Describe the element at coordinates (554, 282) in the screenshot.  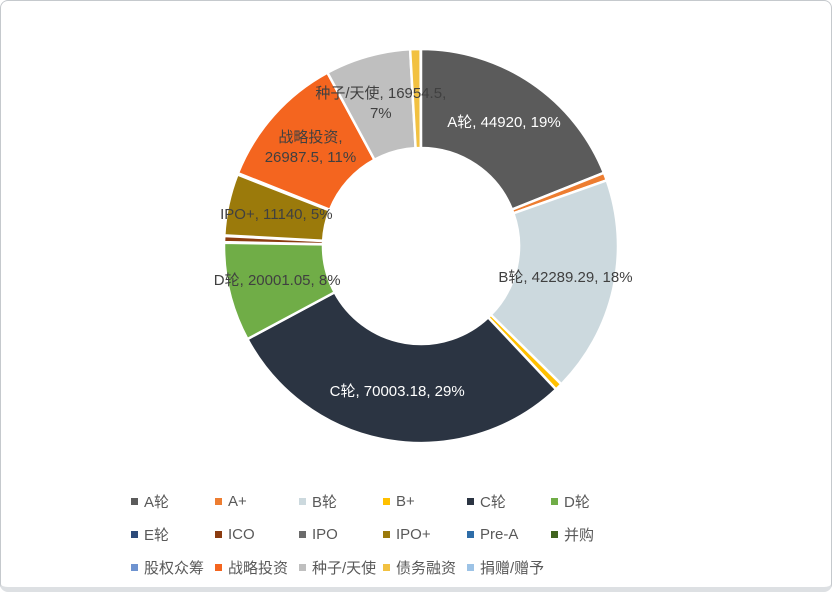
I see `pie-slice-B轮` at that location.